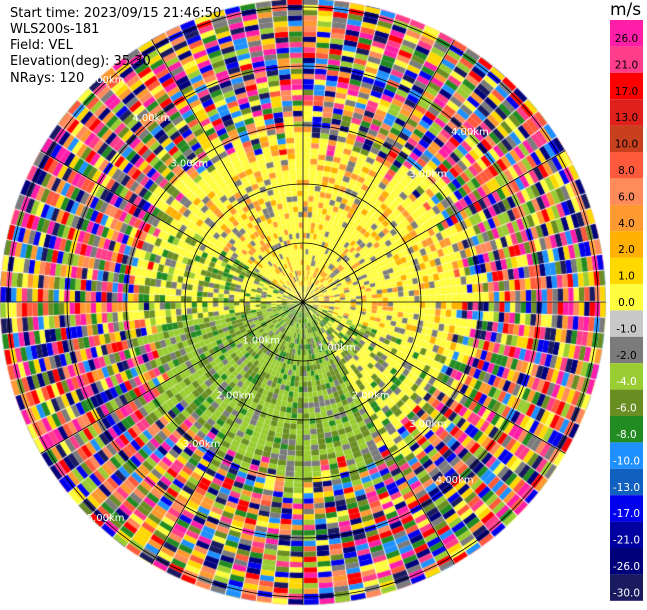 This screenshot has height=610, width=647. Describe the element at coordinates (626, 593) in the screenshot. I see `colorbar-tick-label: -30.0` at that location.